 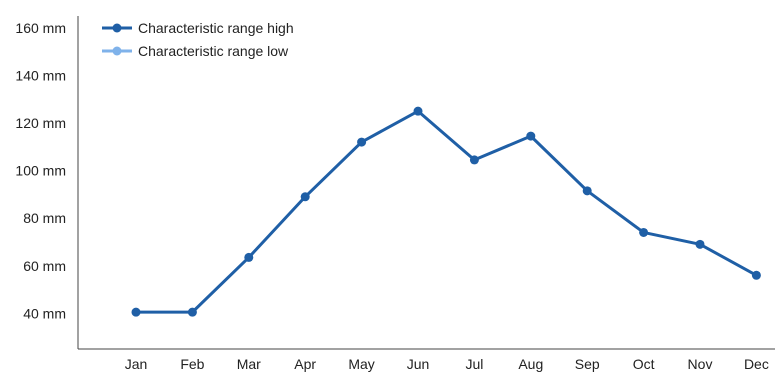 What do you see at coordinates (44, 218) in the screenshot?
I see `y-tick-label: 80 mm` at bounding box center [44, 218].